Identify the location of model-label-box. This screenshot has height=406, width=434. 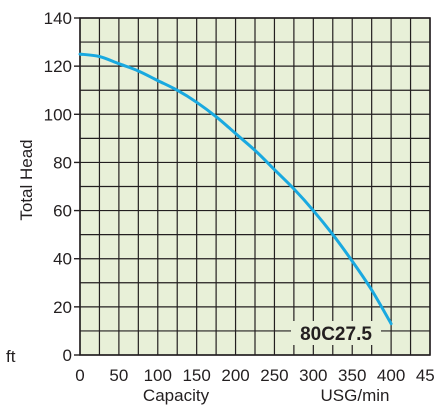
(336, 333).